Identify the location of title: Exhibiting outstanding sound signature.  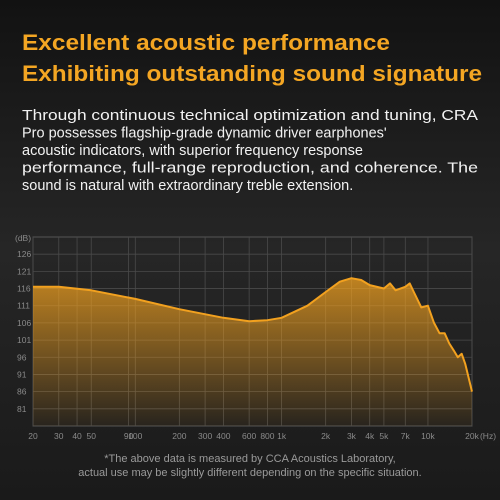
(252, 73).